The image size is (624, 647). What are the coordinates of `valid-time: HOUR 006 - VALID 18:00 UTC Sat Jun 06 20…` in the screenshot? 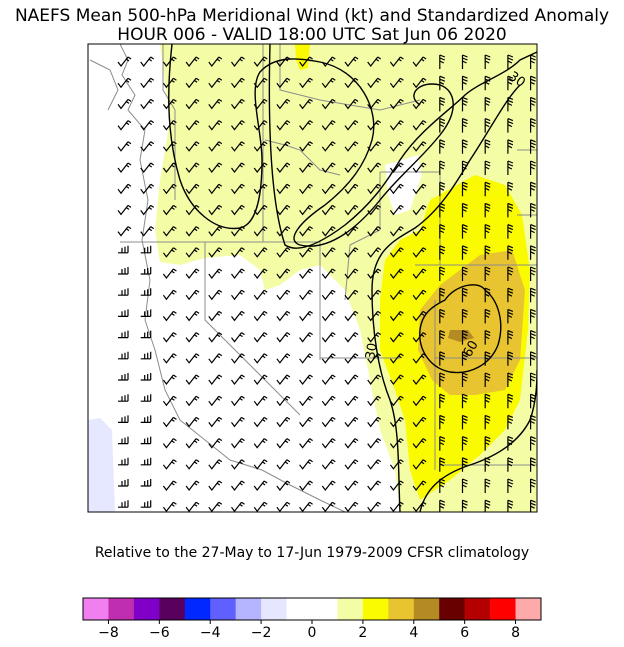 It's located at (312, 35).